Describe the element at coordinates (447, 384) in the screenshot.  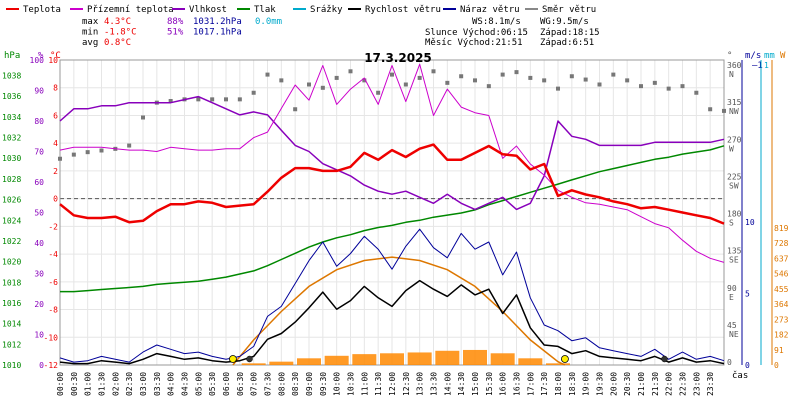
I see `x-label: 14:00` at that location.